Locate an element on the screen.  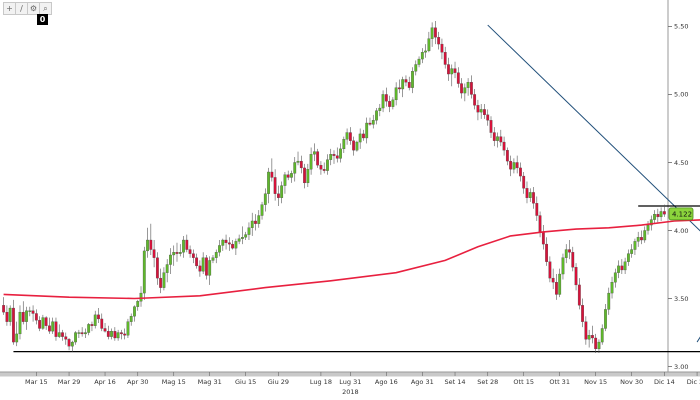
x-tick-label: Dic 28 is located at coordinates (693, 382).